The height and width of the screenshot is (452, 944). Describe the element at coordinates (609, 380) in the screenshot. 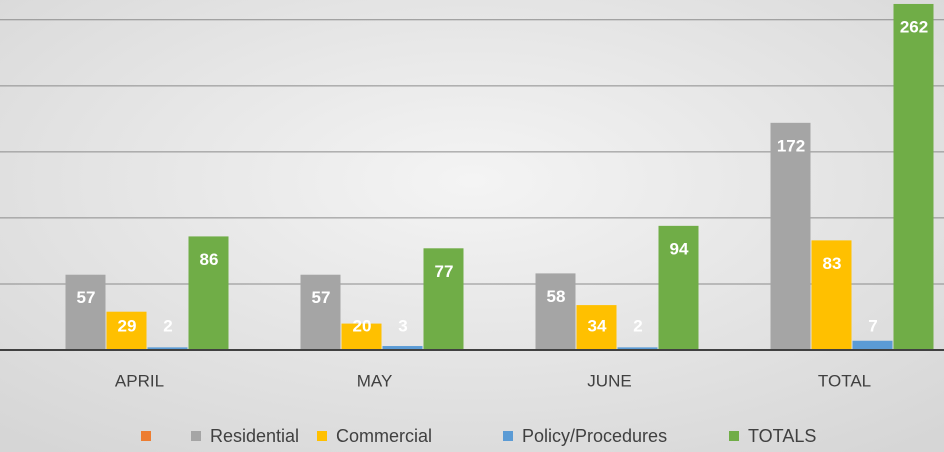

I see `x-tick-label: JUNE` at that location.